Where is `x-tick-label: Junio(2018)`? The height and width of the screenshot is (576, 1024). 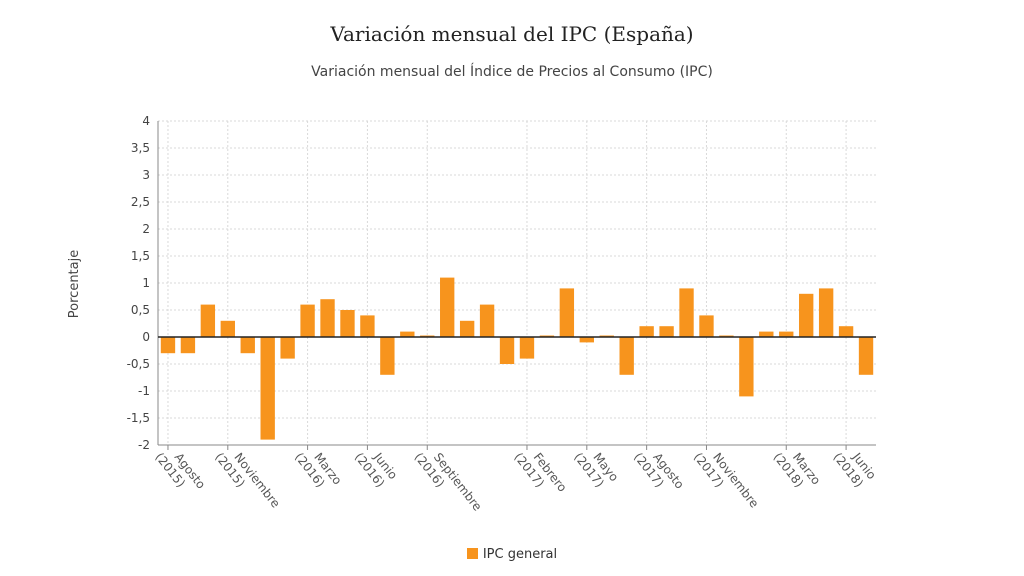
x-tick-label: Junio(2018) is located at coordinates (855, 469).